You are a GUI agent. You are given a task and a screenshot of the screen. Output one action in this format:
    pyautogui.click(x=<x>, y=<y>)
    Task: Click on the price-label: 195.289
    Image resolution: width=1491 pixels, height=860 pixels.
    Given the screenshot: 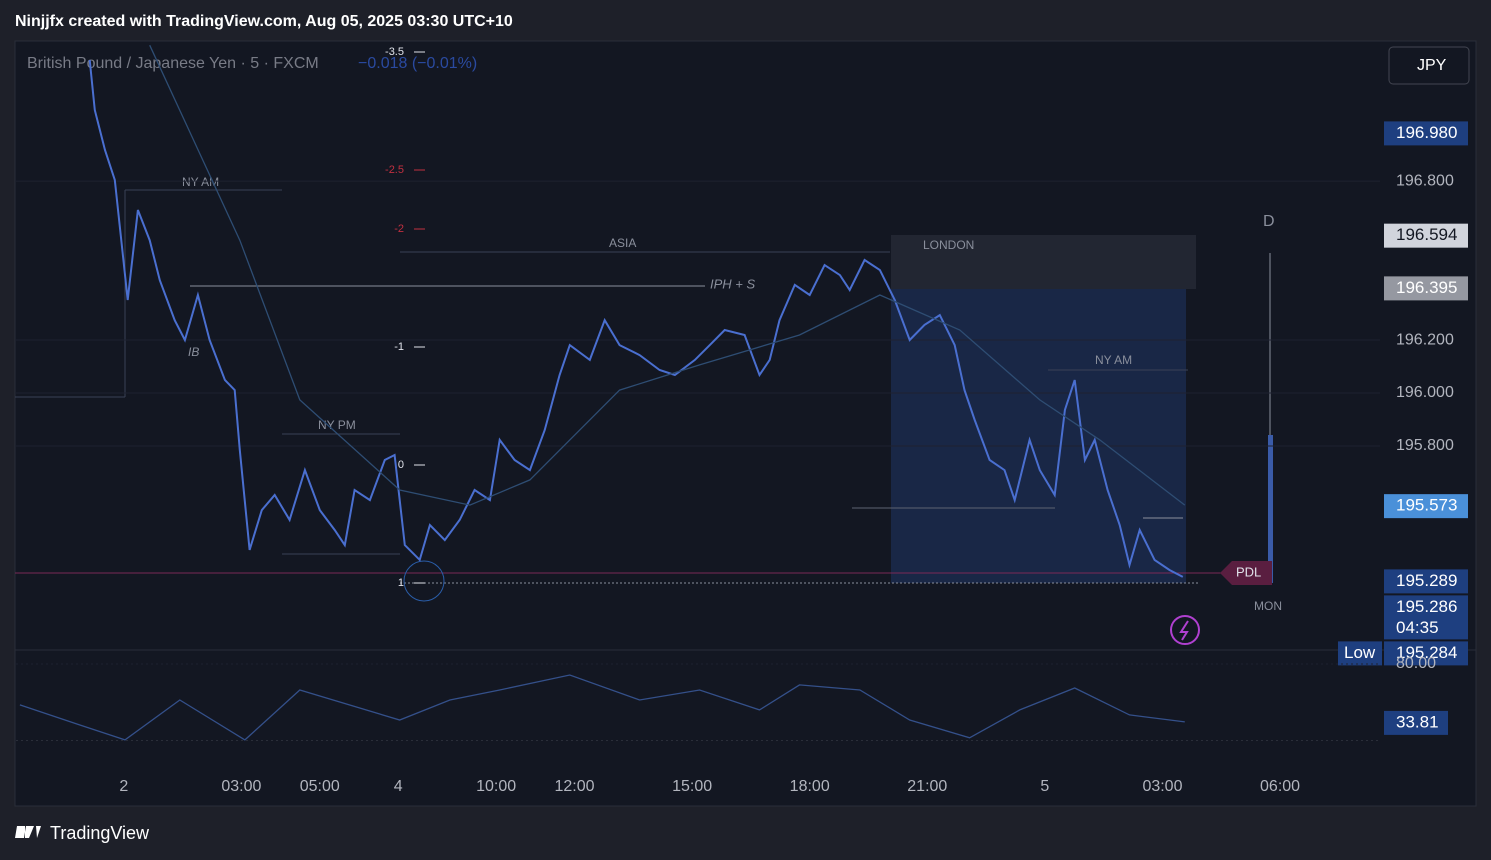 What is the action you would take?
    pyautogui.click(x=1426, y=580)
    